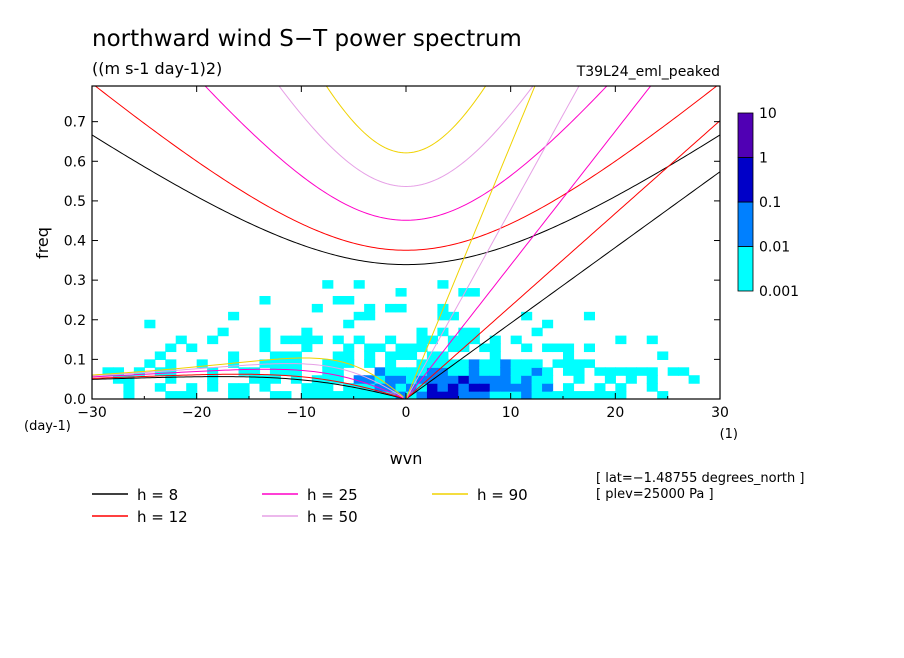 The height and width of the screenshot is (658, 904). I want to click on dispersion-curve-kelvin-h25, so click(528, 242).